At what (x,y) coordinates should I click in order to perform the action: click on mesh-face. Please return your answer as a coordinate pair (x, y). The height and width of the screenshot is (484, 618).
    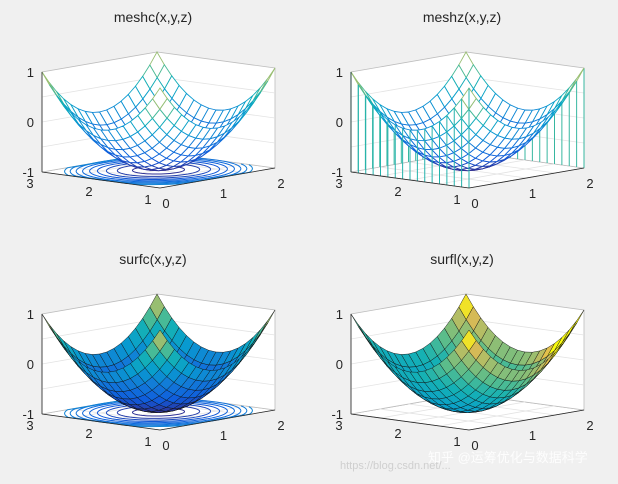
    Looking at the image, I should click on (160, 98).